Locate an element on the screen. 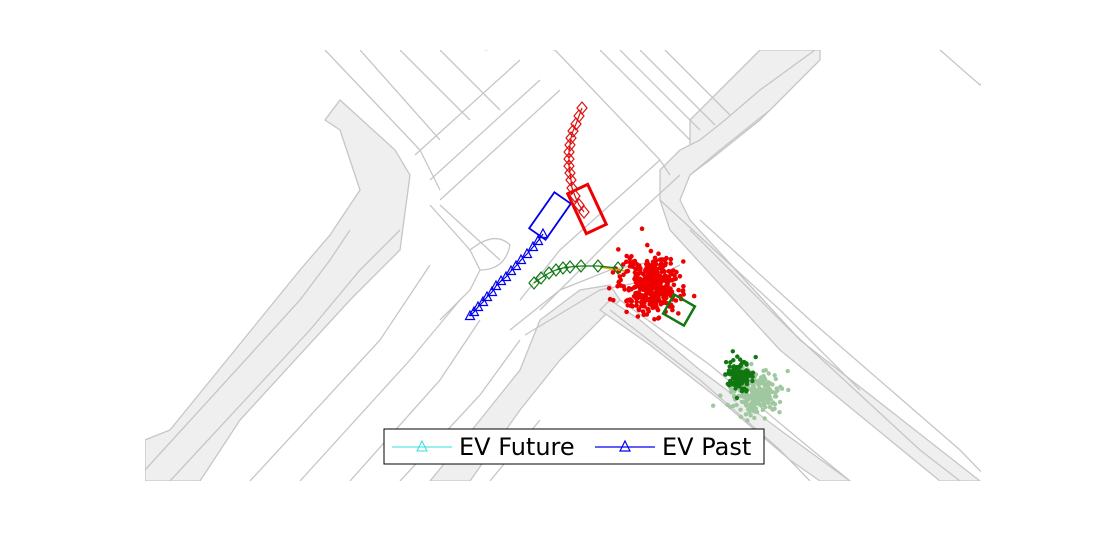 This screenshot has height=552, width=1109. legend: EV Future EV Past is located at coordinates (574, 446).